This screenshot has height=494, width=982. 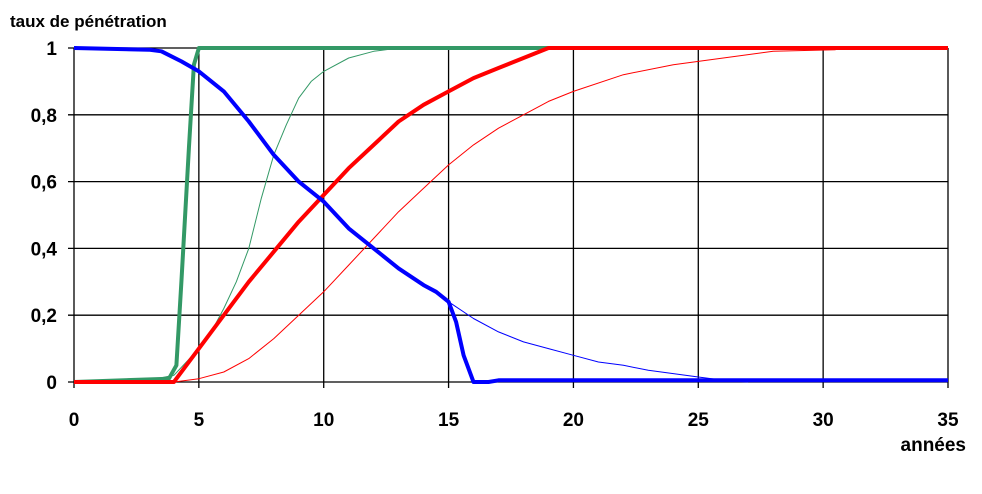 I want to click on x-tick-label: 35, so click(x=948, y=420).